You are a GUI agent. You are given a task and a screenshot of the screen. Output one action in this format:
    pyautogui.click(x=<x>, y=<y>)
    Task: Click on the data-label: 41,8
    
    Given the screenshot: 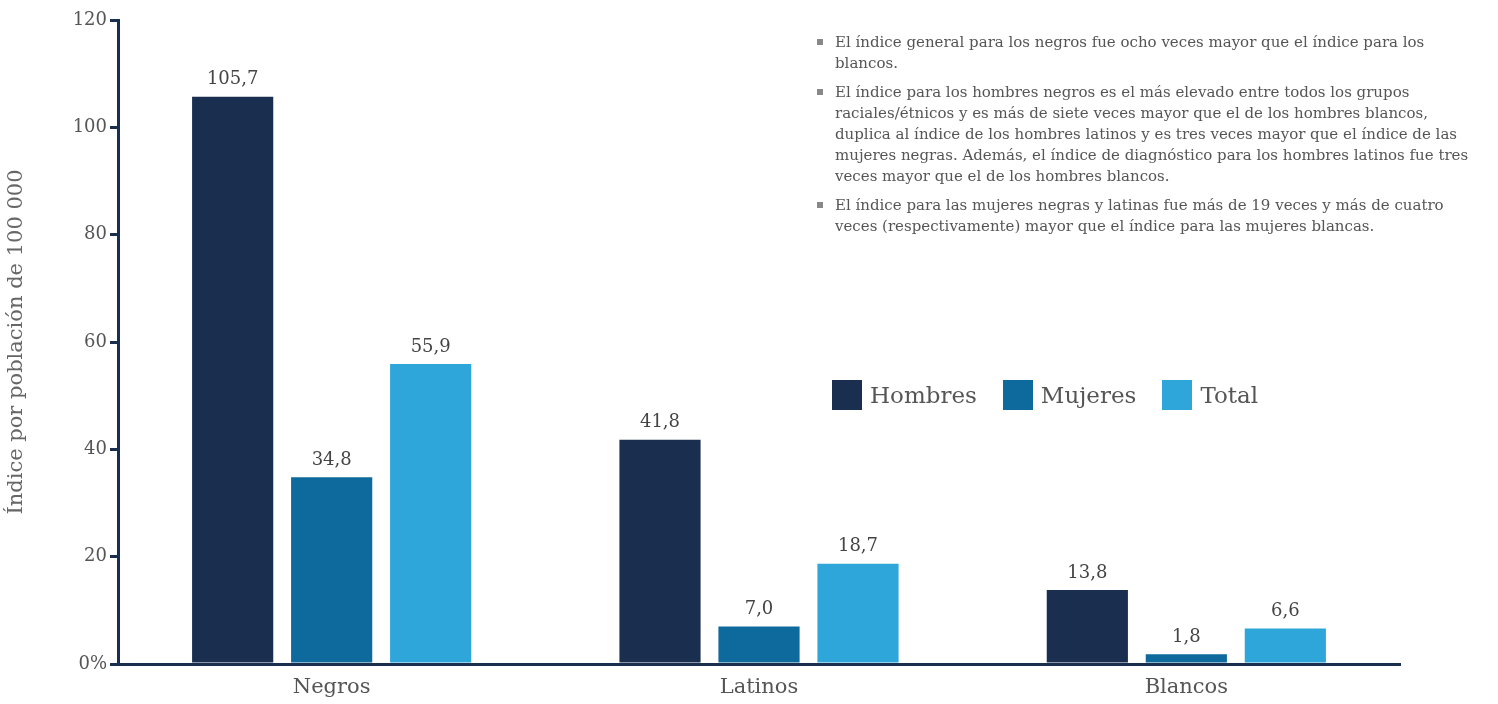 What is the action you would take?
    pyautogui.click(x=660, y=421)
    